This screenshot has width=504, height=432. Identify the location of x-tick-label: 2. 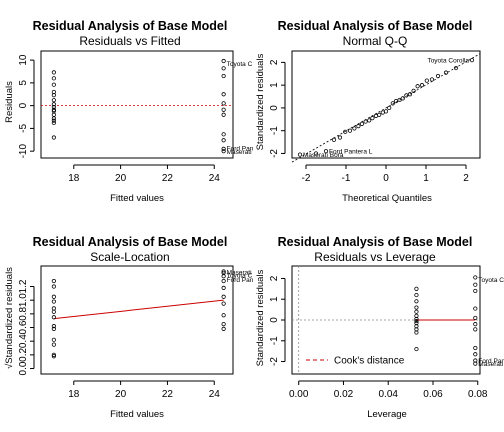
(466, 178).